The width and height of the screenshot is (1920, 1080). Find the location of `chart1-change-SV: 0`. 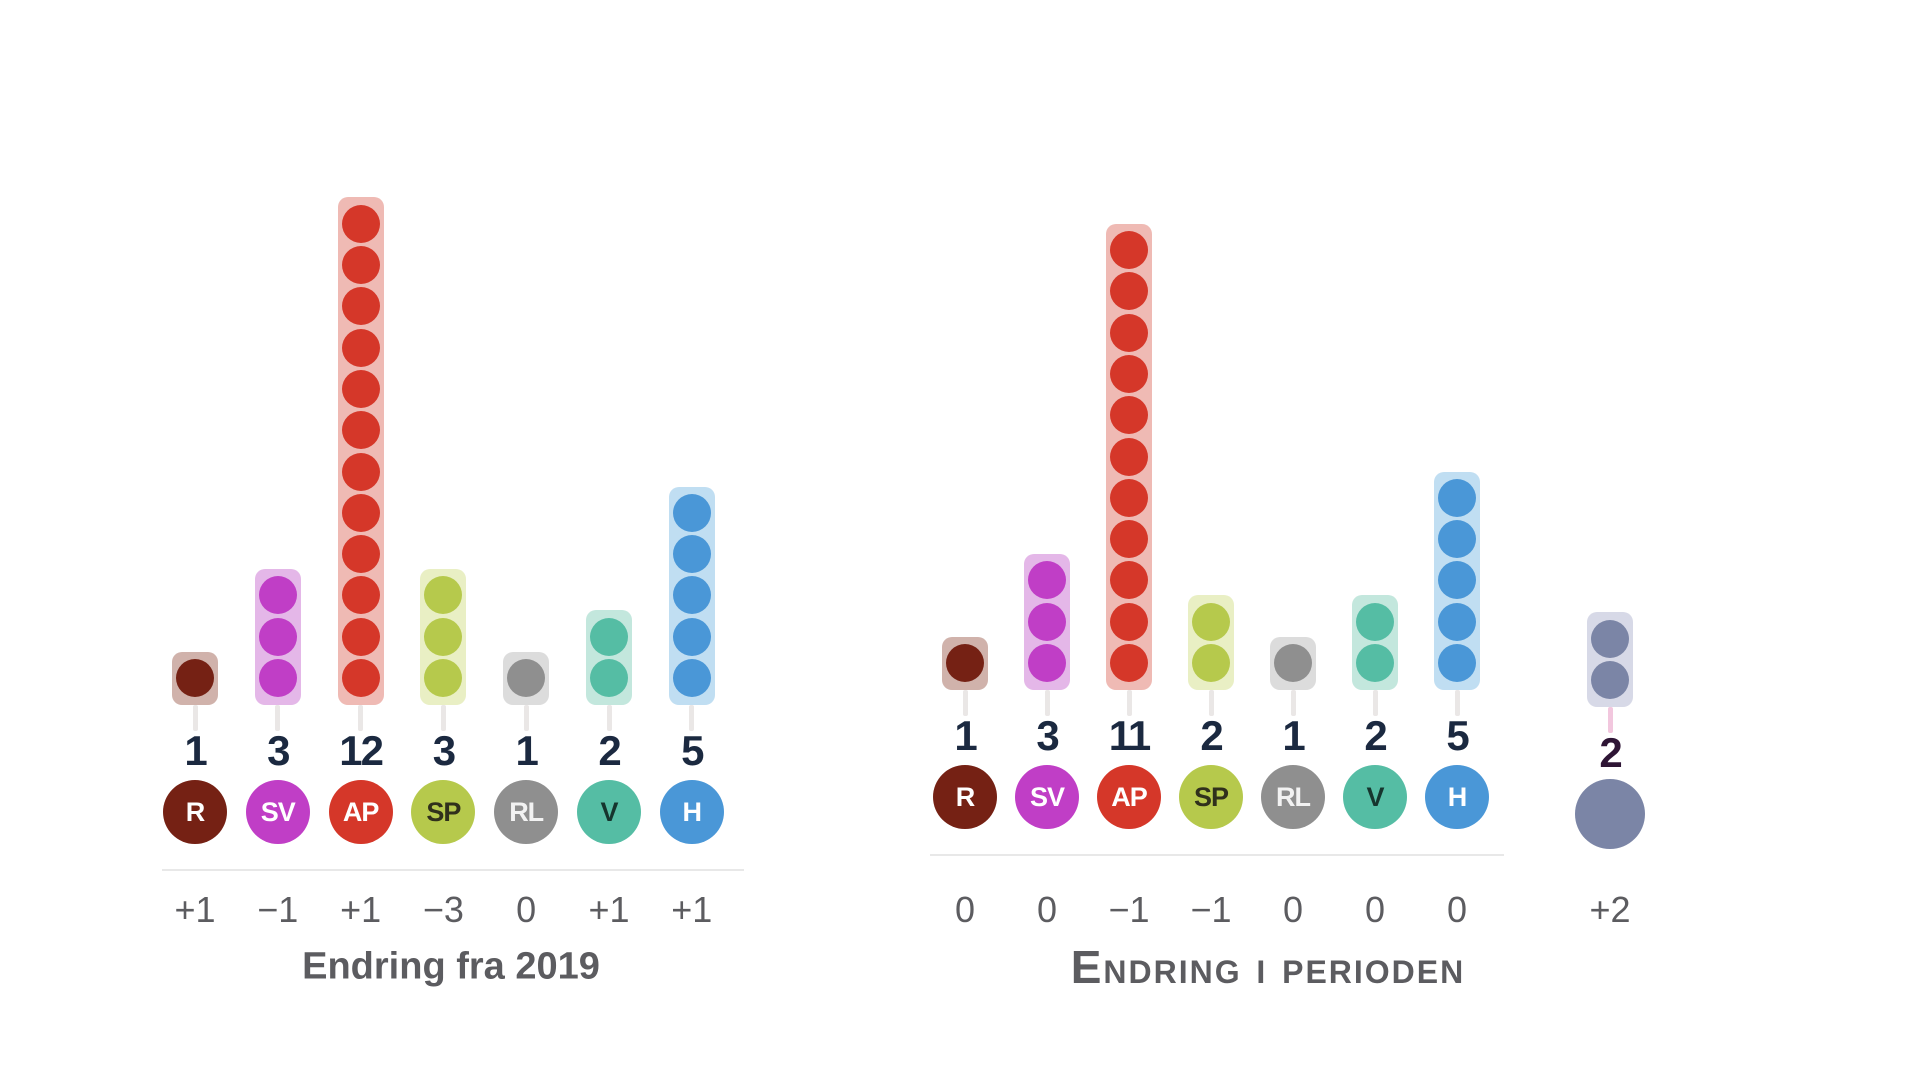

chart1-change-SV: 0 is located at coordinates (1047, 909).